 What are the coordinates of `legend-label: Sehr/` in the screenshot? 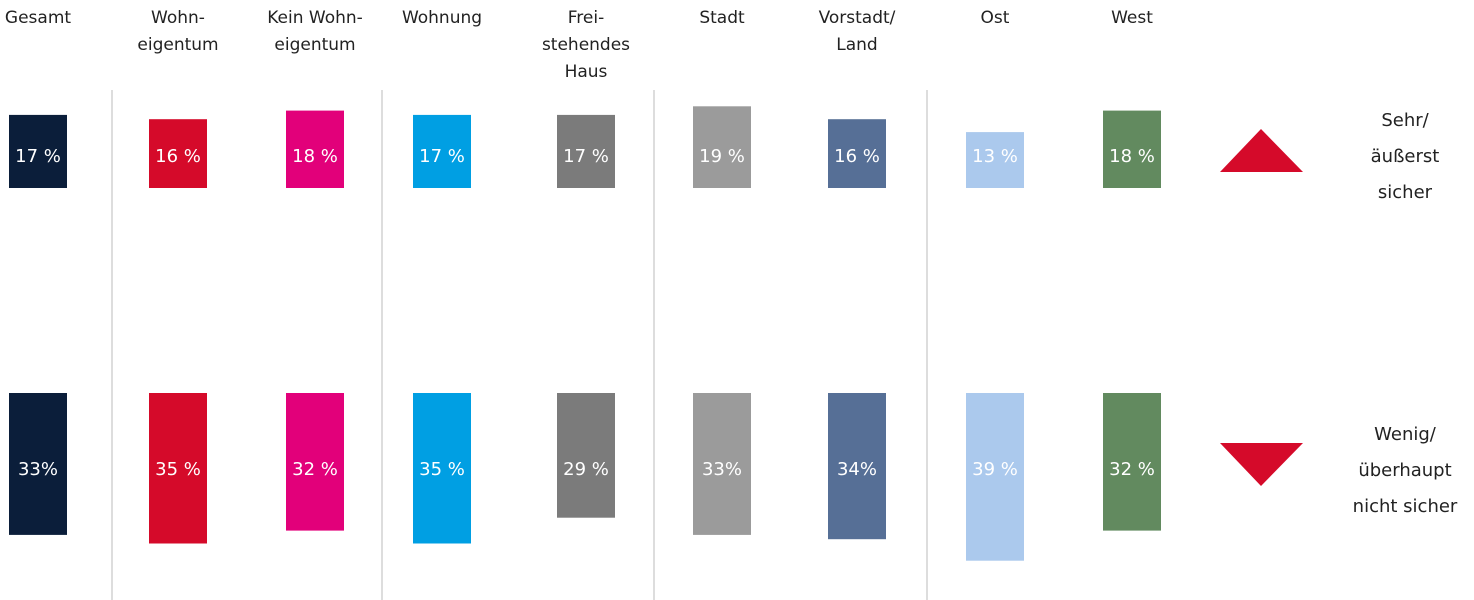 It's located at (1405, 120).